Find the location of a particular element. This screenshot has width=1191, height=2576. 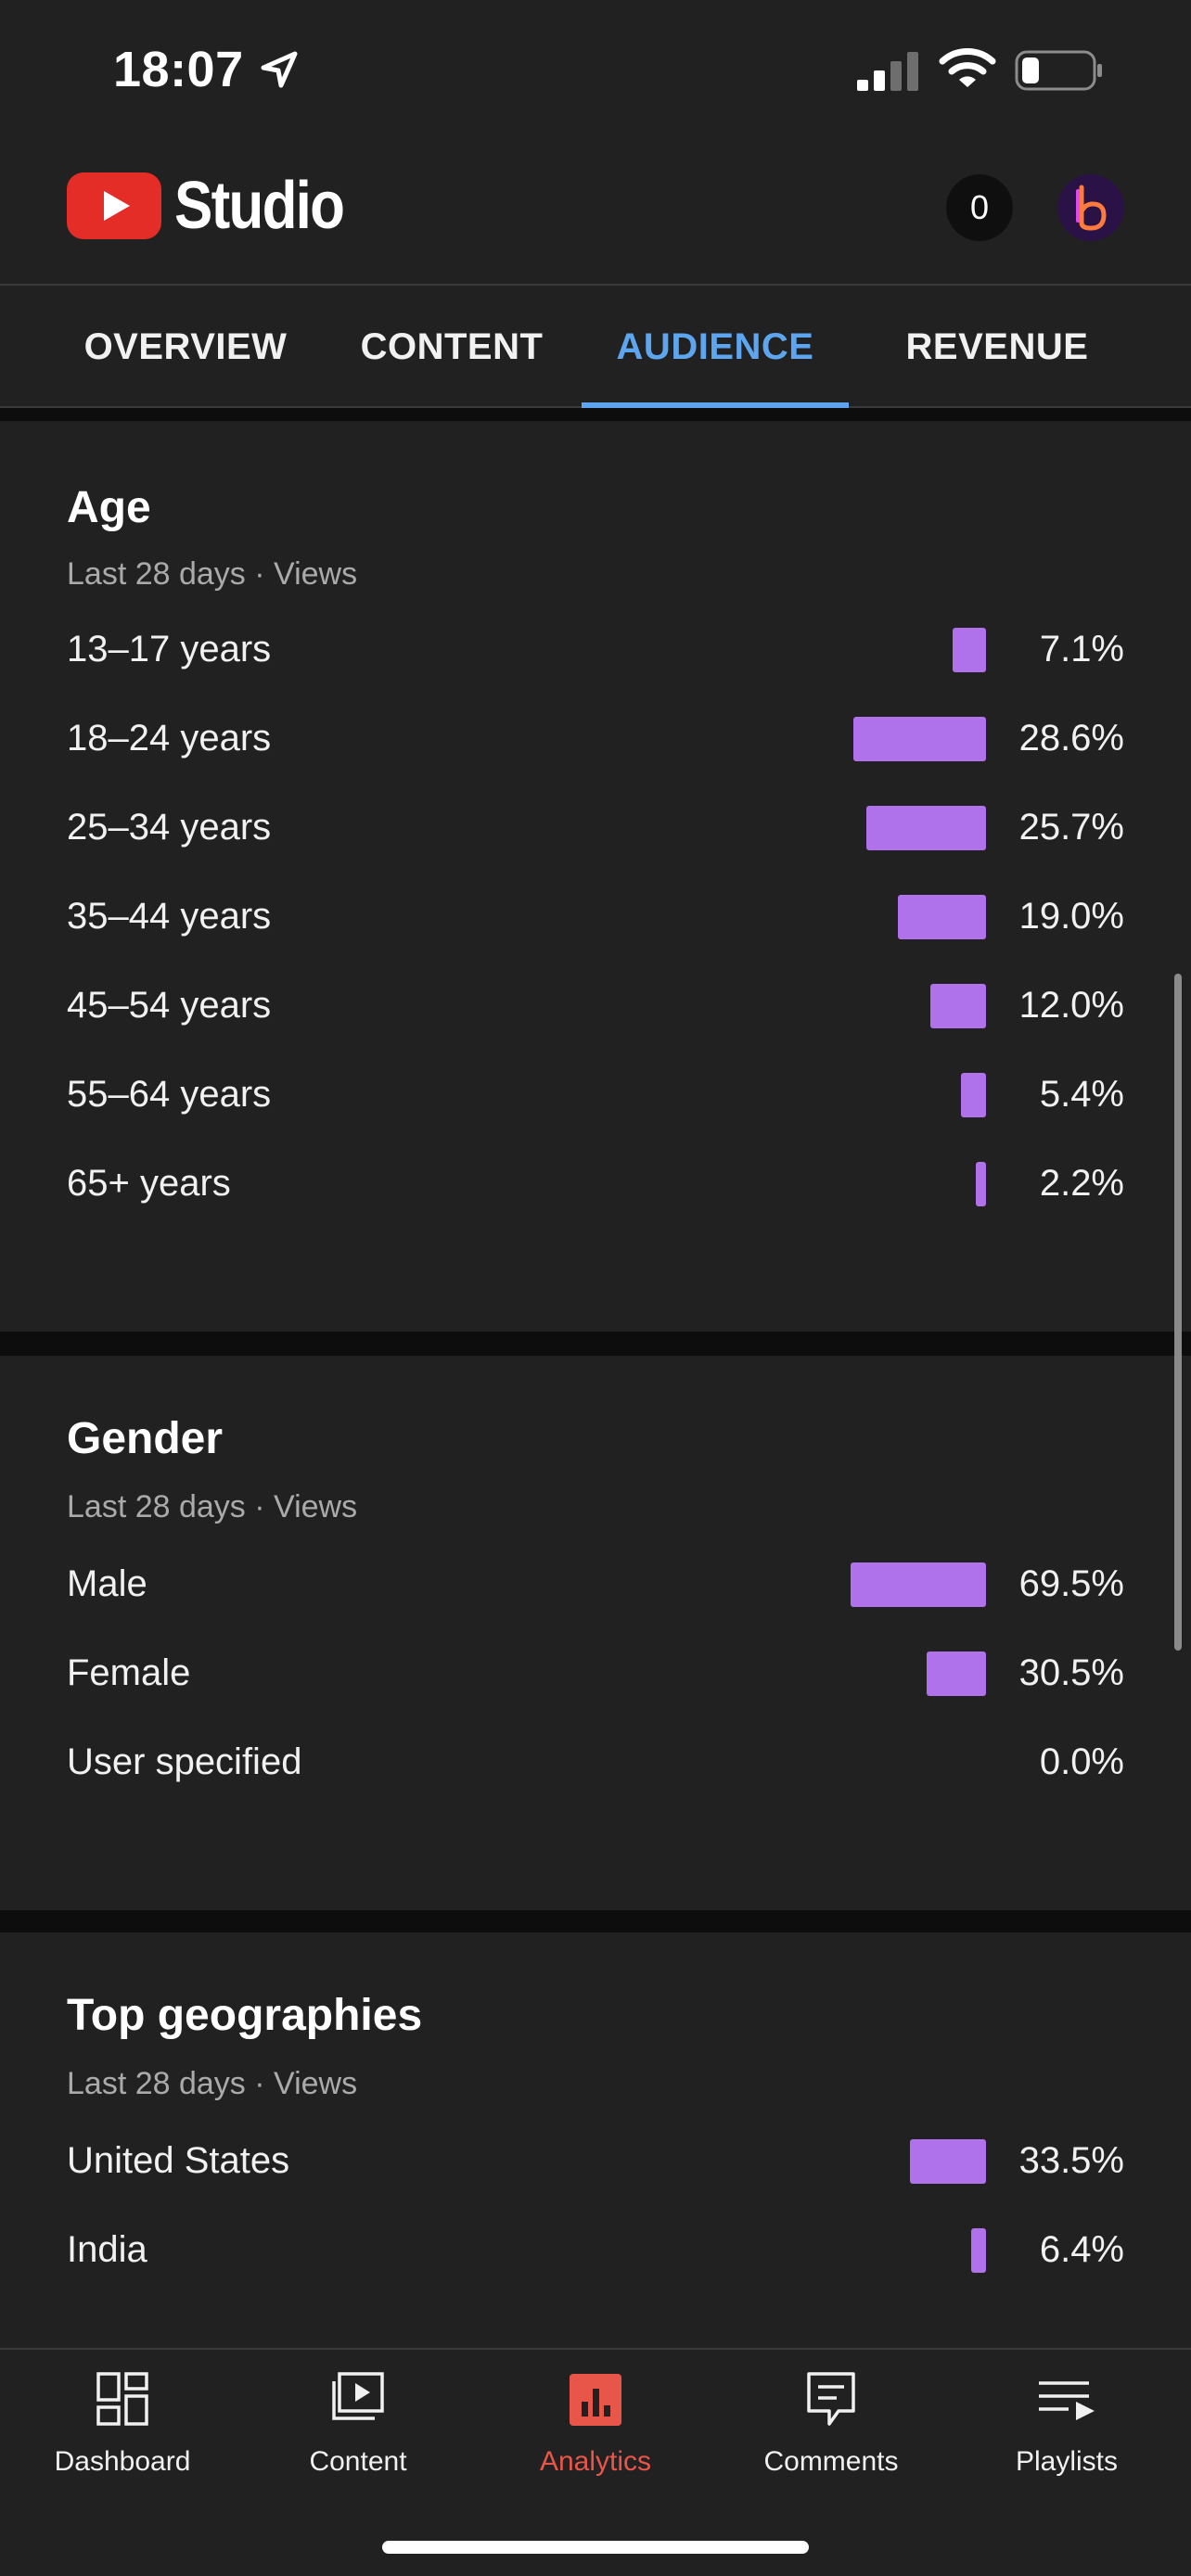

nav-label: Analytics is located at coordinates (595, 2461).